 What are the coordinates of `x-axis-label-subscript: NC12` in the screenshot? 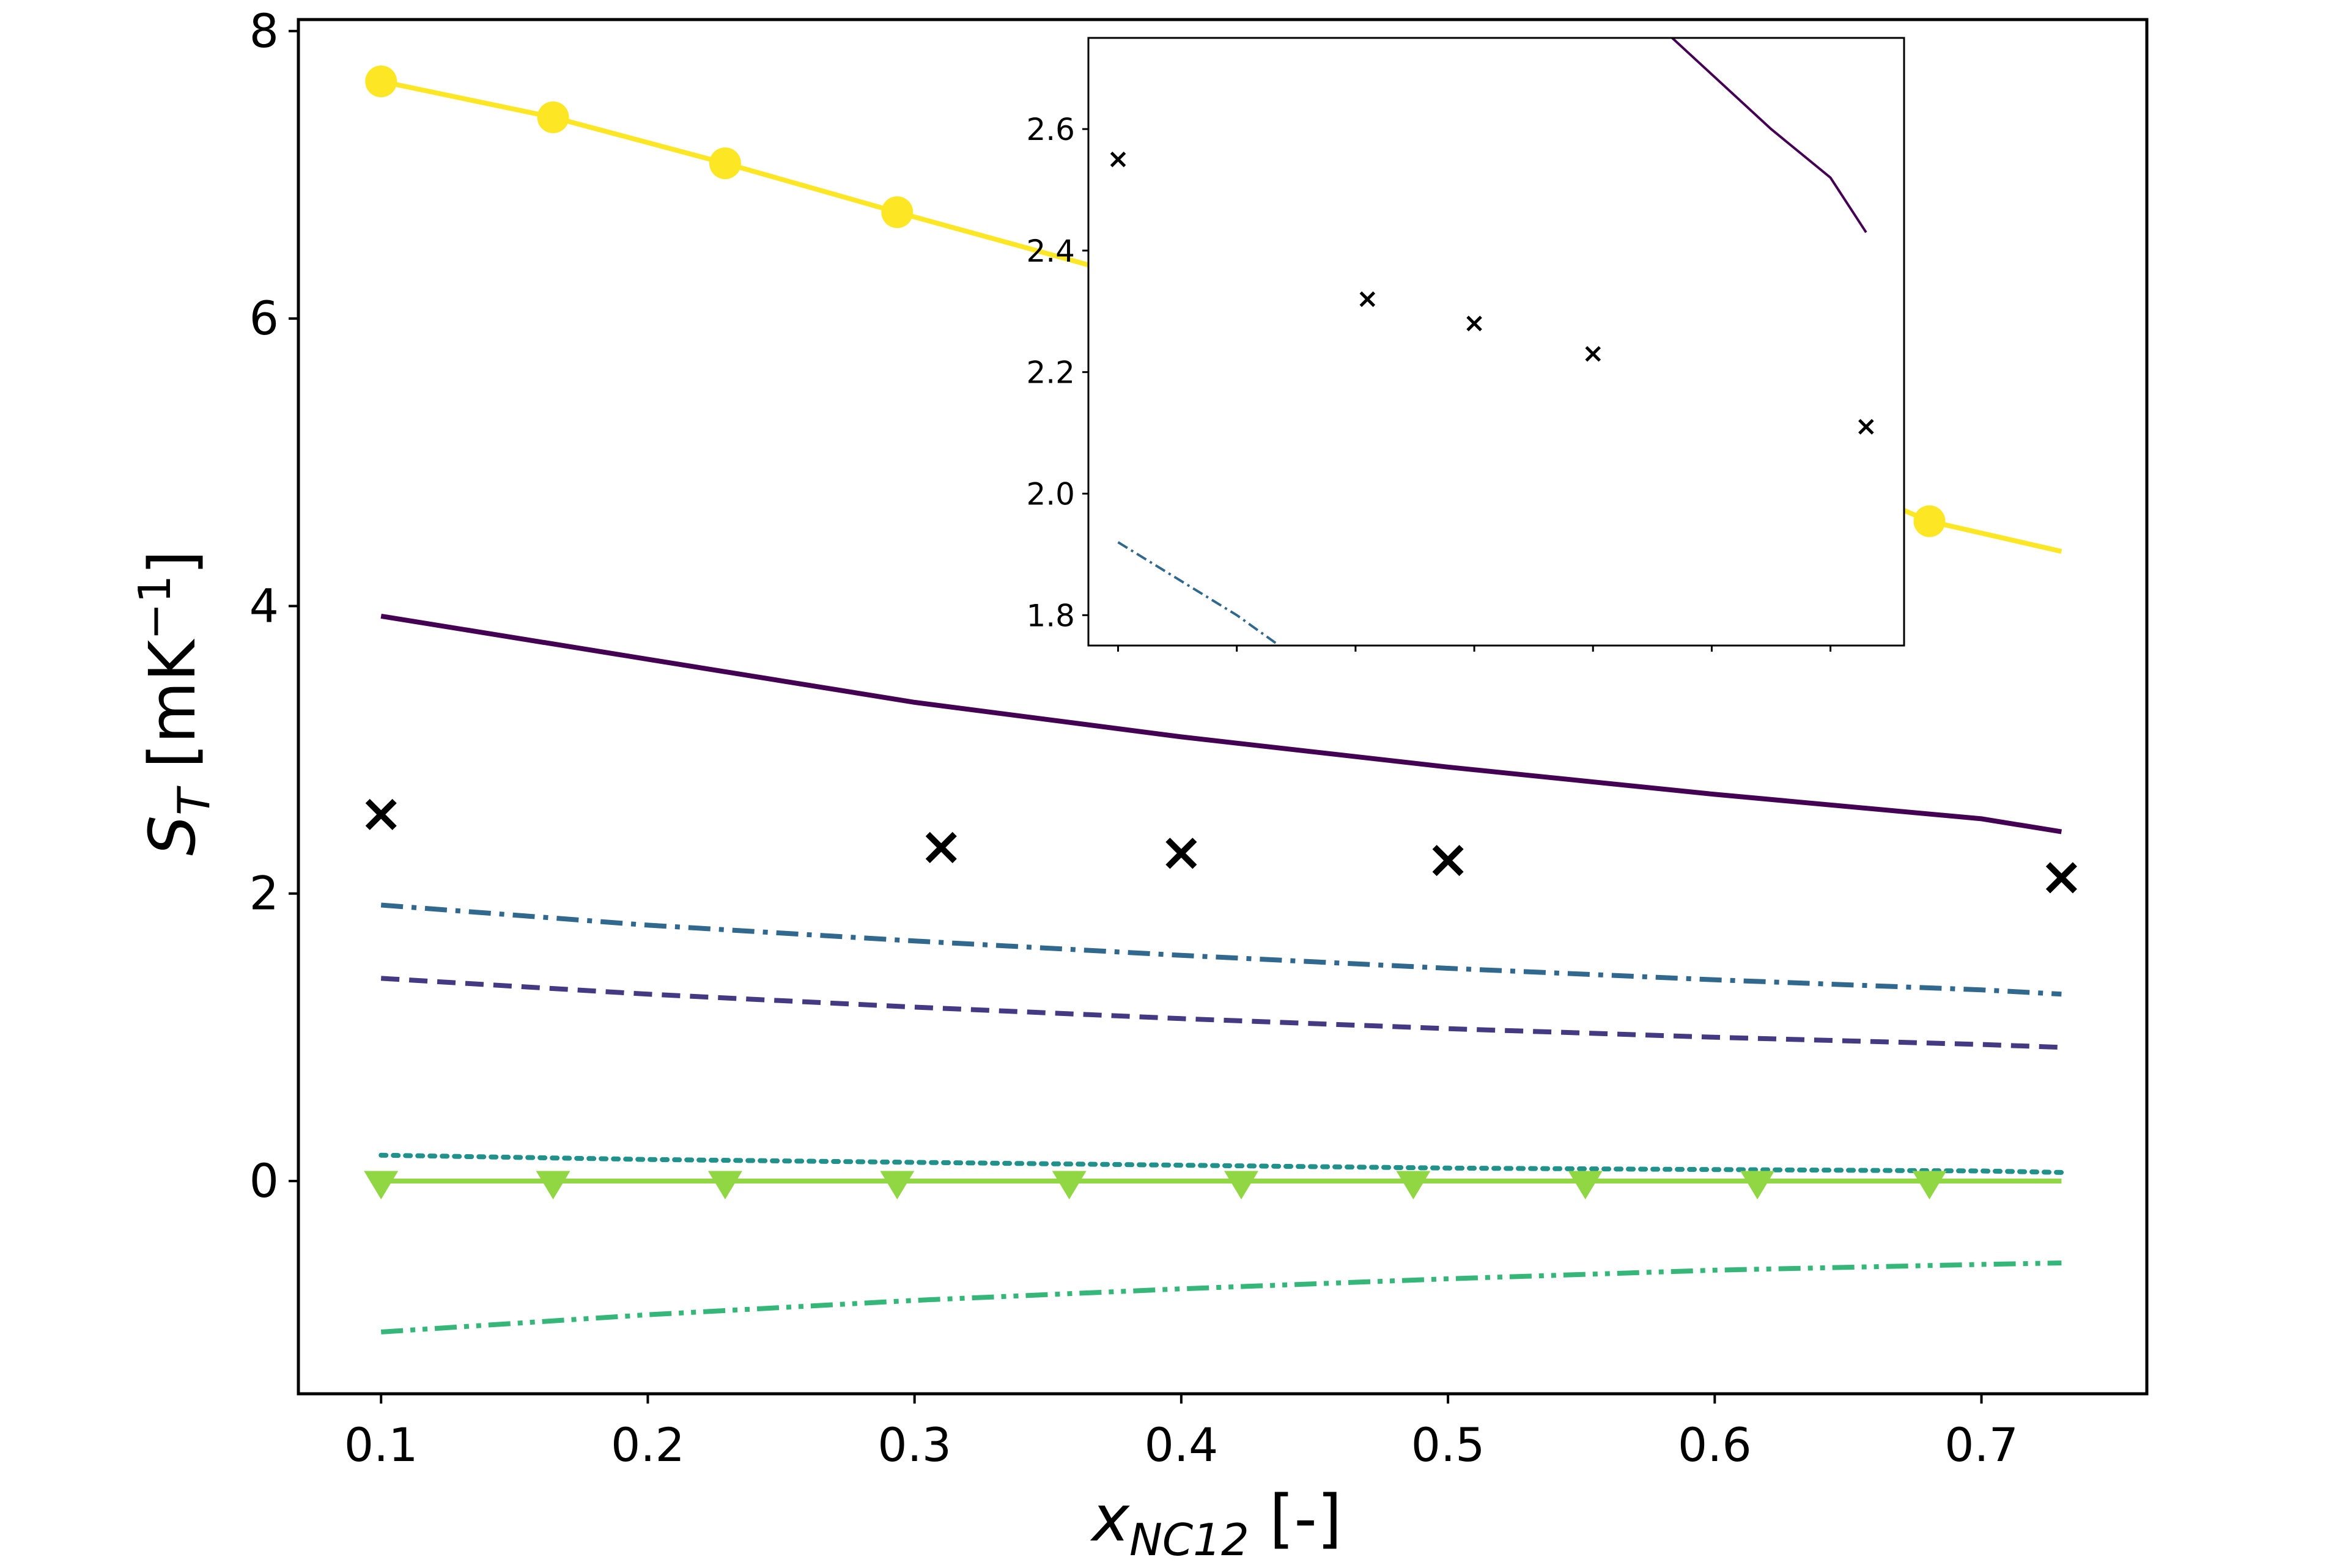 It's located at (1189, 1540).